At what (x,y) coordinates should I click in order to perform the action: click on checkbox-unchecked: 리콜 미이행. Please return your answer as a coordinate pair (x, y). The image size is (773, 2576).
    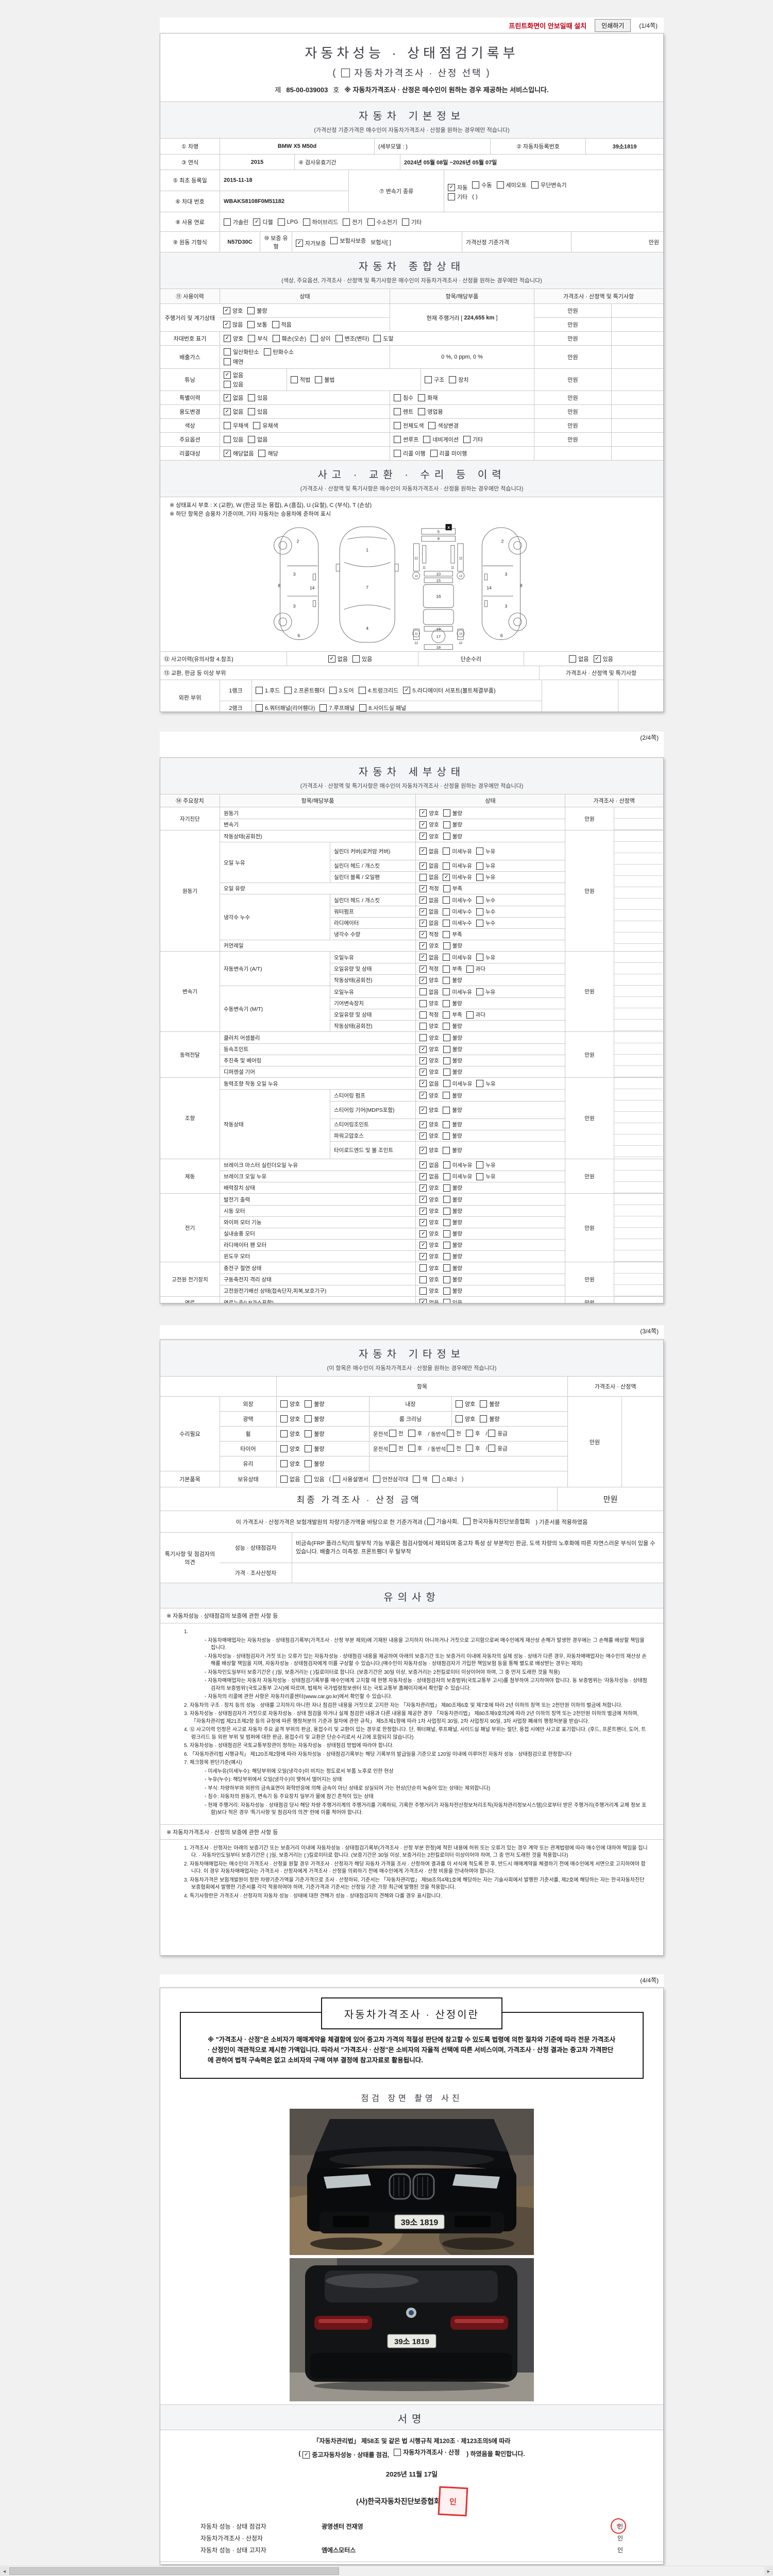
    Looking at the image, I should click on (448, 453).